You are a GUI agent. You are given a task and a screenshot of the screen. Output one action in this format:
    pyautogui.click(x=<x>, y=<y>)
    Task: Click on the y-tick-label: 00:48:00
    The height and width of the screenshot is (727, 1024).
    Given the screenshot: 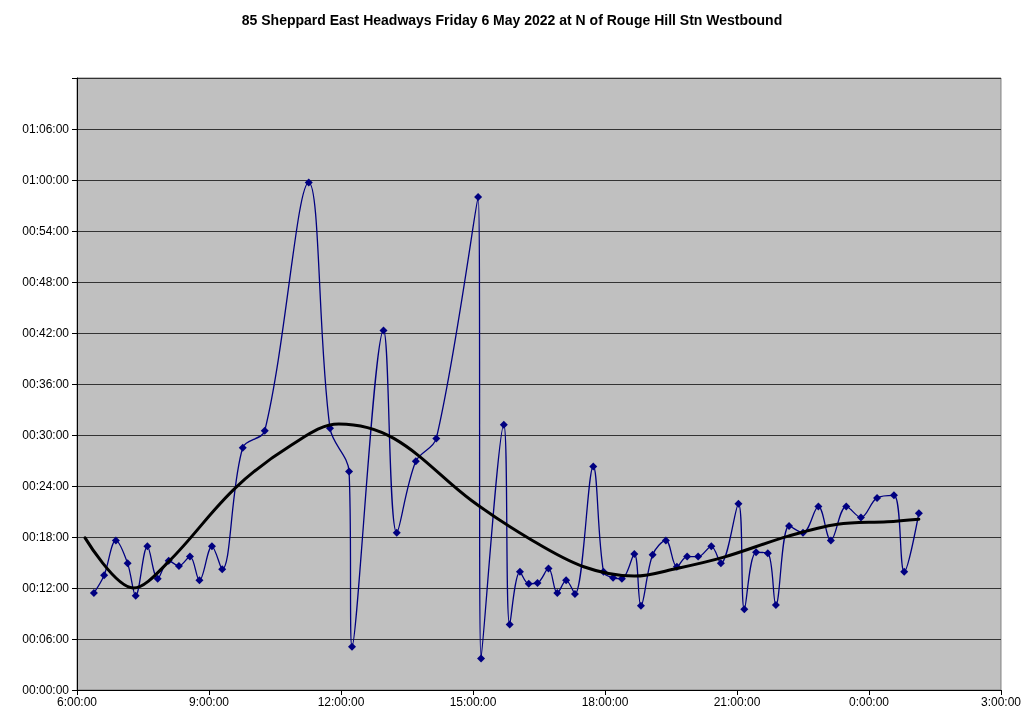 What is the action you would take?
    pyautogui.click(x=46, y=282)
    